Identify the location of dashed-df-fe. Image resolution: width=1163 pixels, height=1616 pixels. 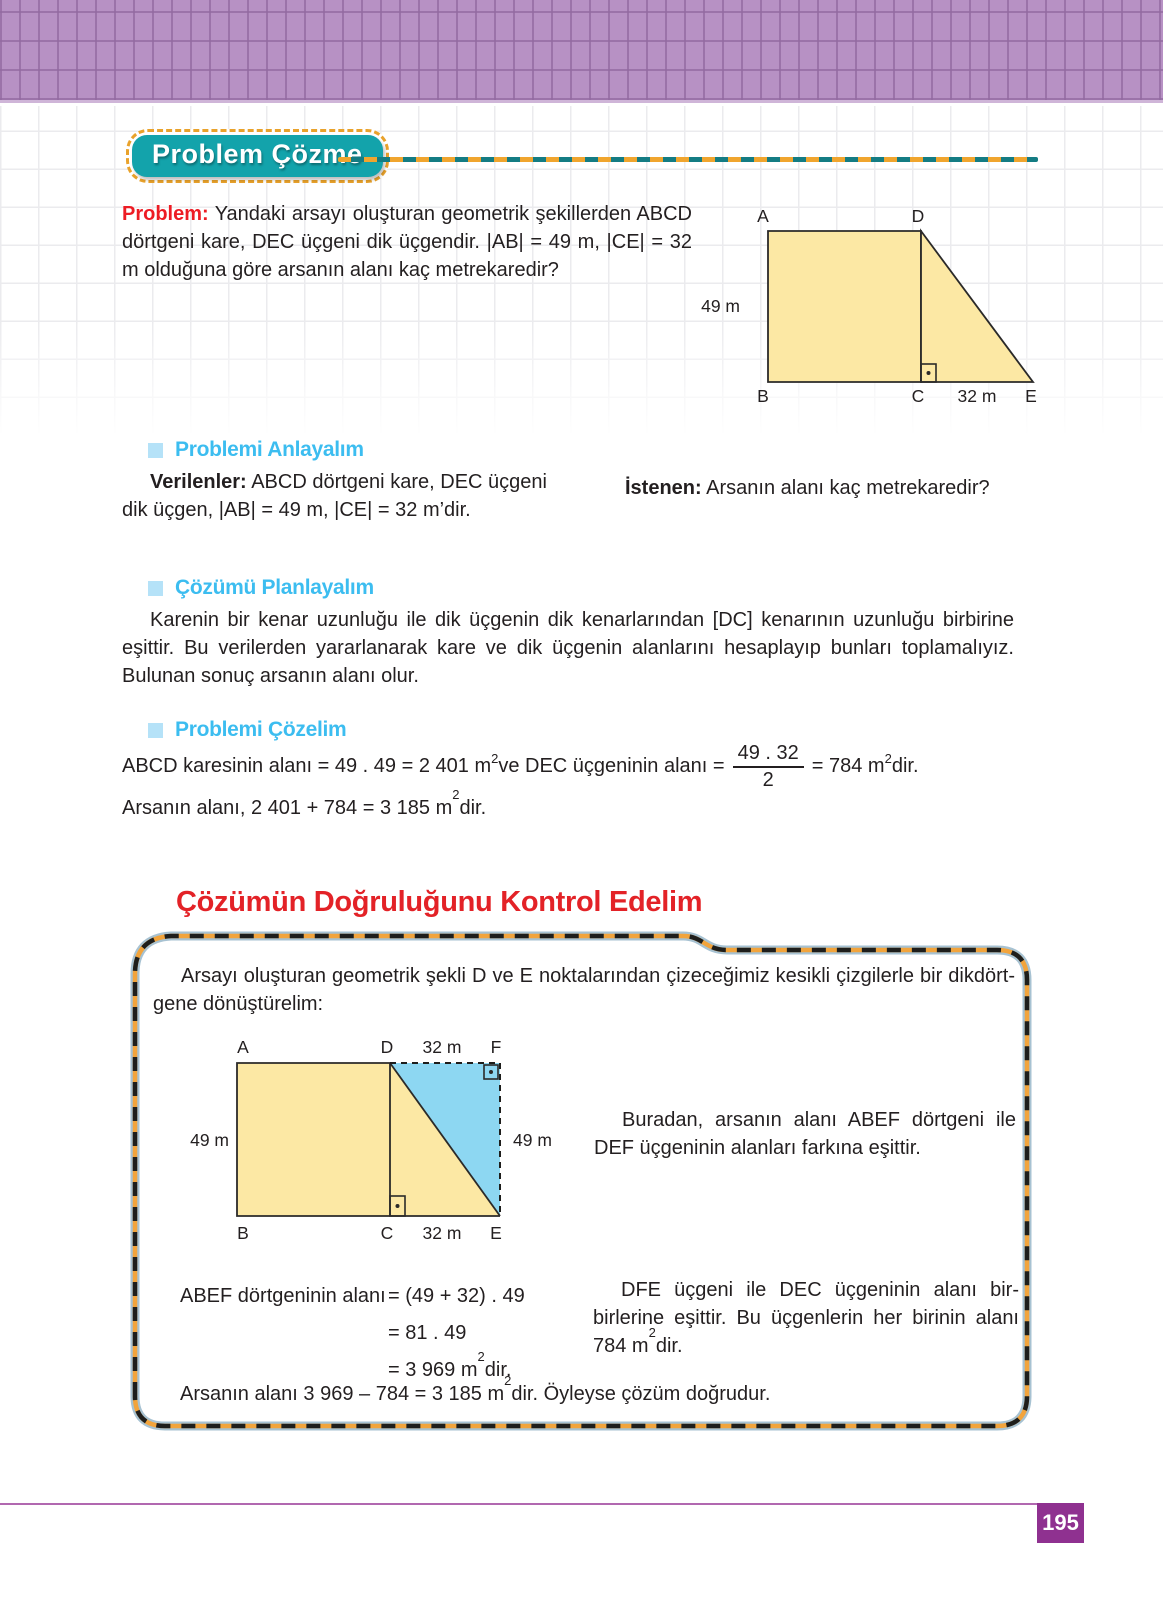
(445, 1139).